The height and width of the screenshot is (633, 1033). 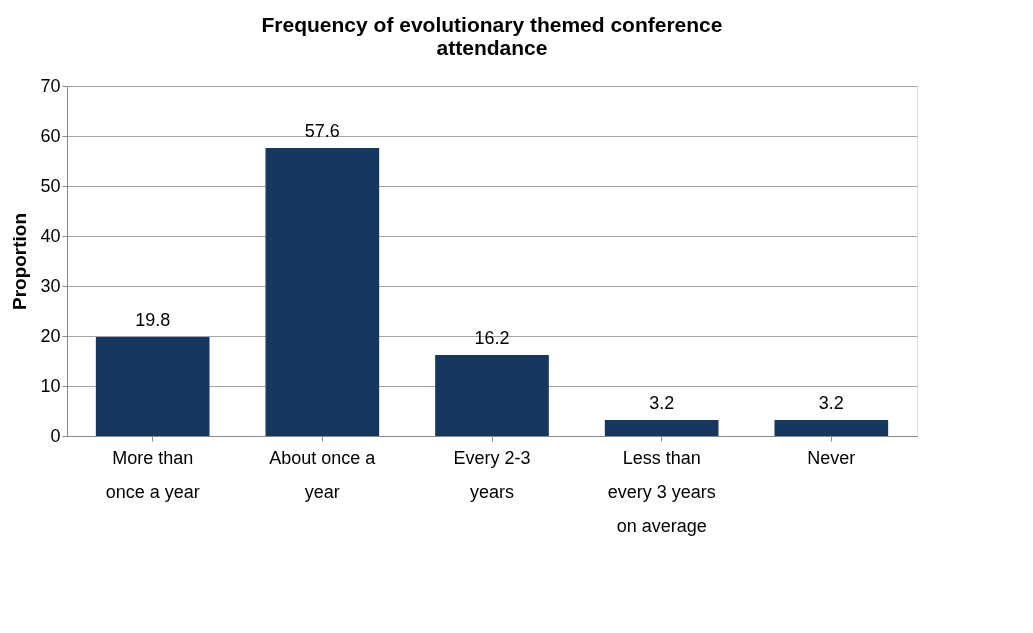 What do you see at coordinates (661, 491) in the screenshot?
I see `x-tick-label: Less than every 3 years on average` at bounding box center [661, 491].